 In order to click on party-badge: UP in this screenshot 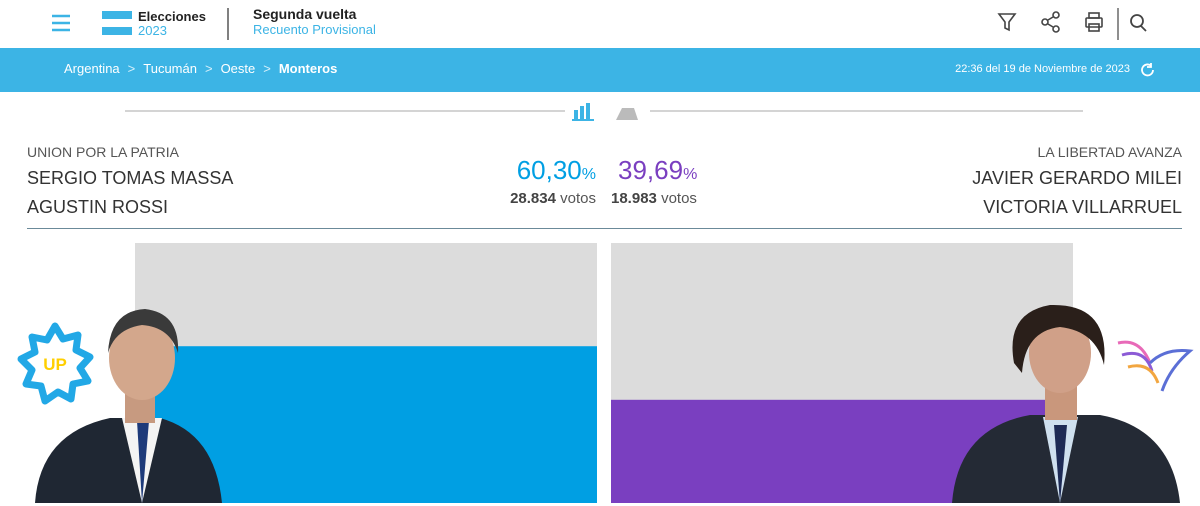, I will do `click(55, 363)`.